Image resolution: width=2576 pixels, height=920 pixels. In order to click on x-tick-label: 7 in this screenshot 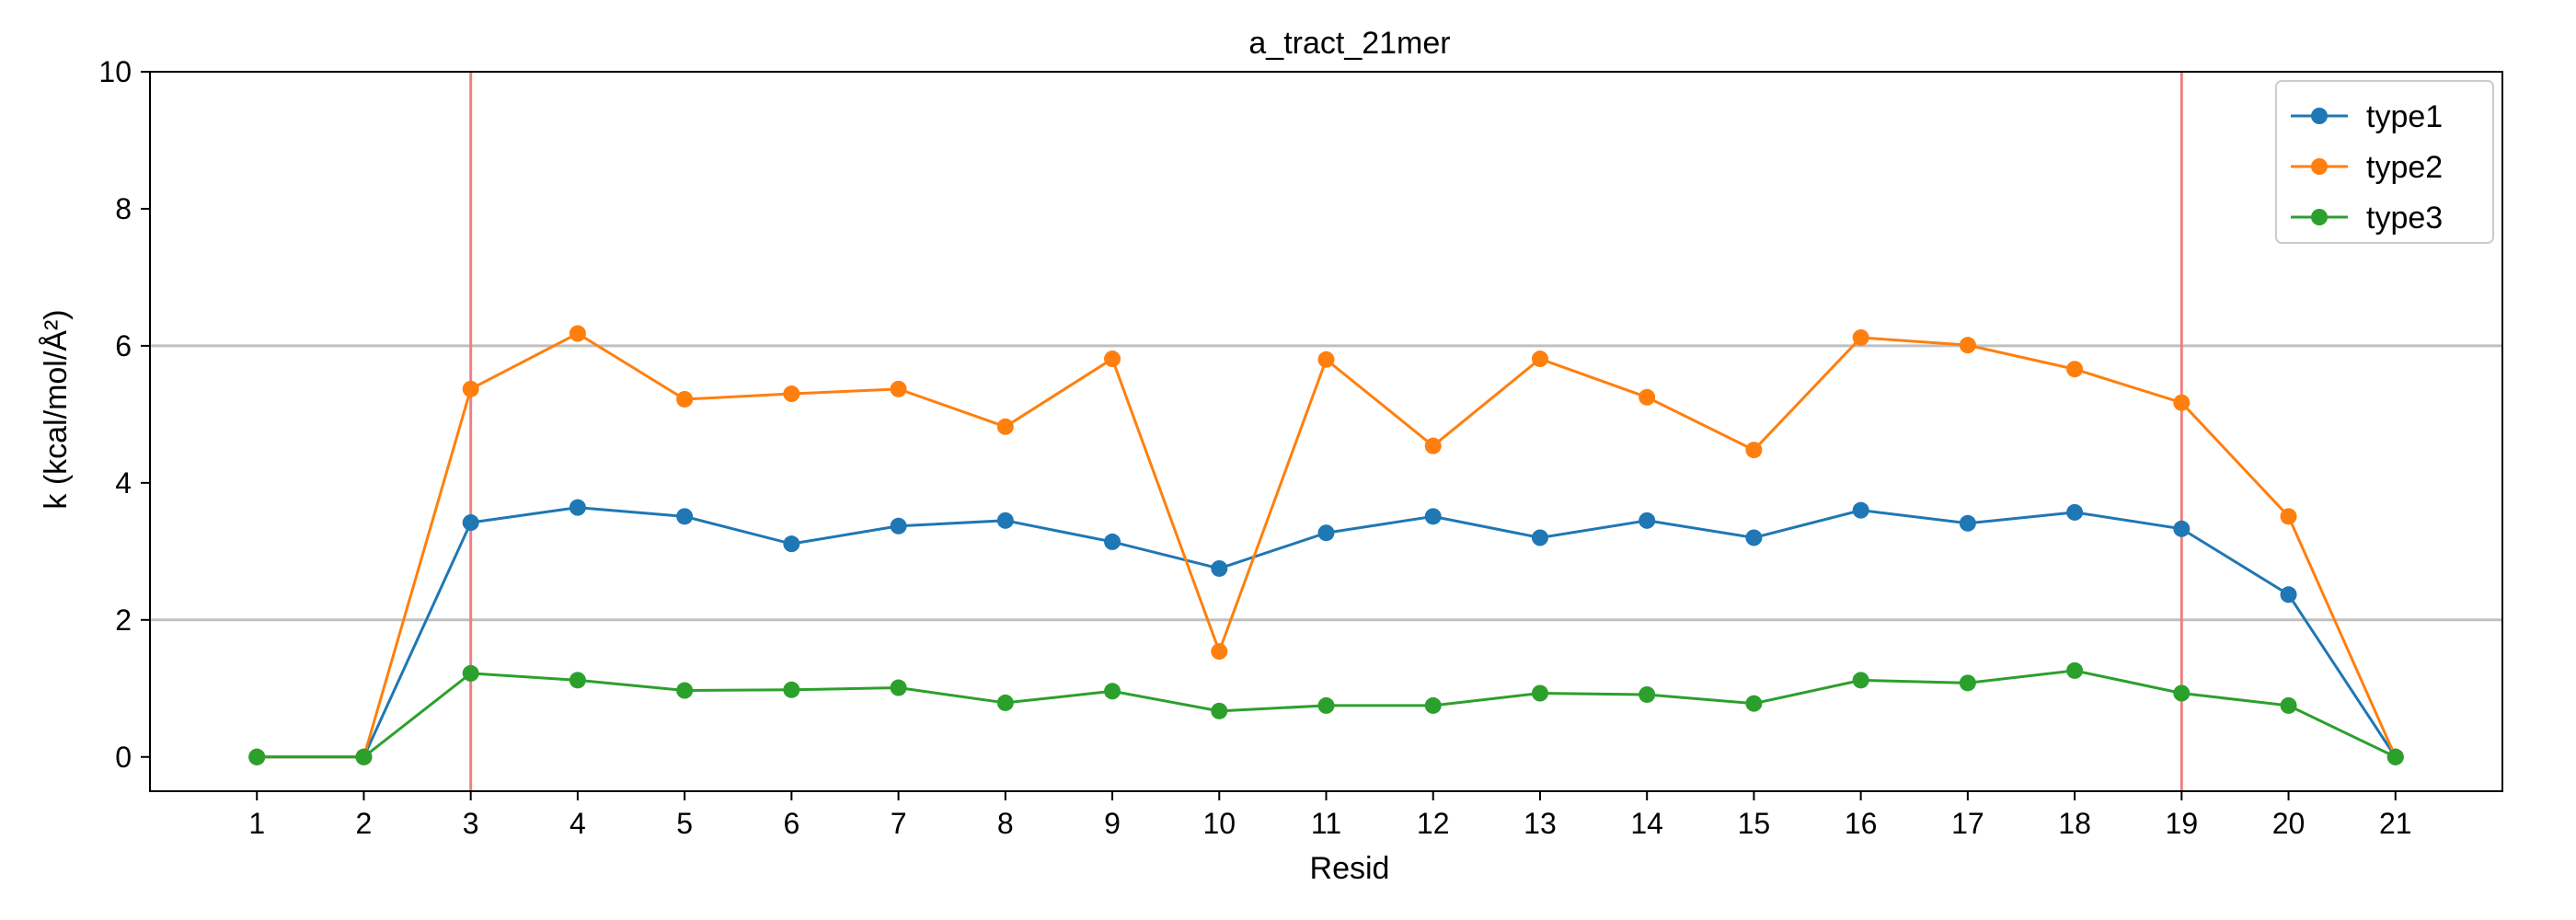, I will do `click(899, 823)`.